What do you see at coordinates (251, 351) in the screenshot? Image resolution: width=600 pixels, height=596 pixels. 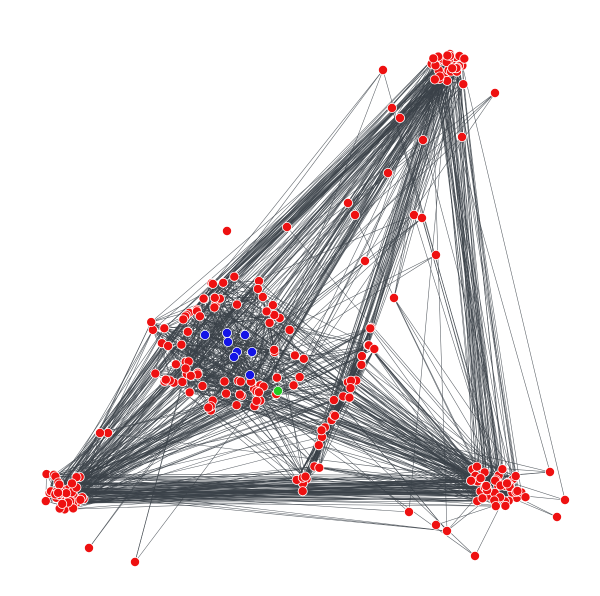 I see `graph-node-highlight-blue` at bounding box center [251, 351].